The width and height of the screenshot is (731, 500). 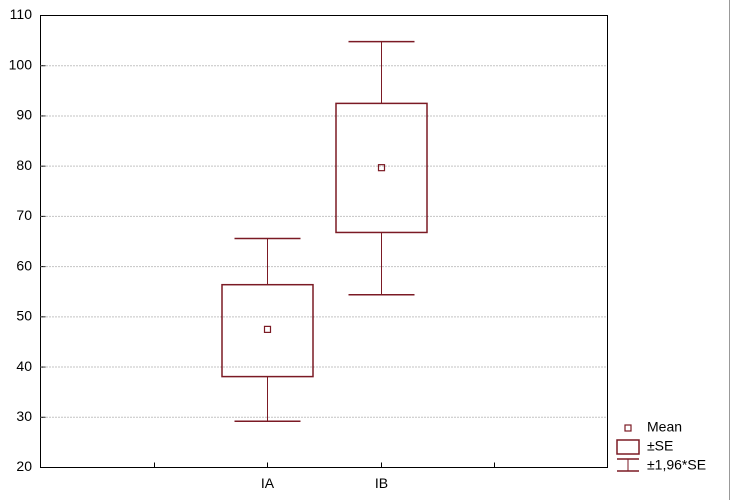 I want to click on y-tick-label: 50, so click(x=24, y=316).